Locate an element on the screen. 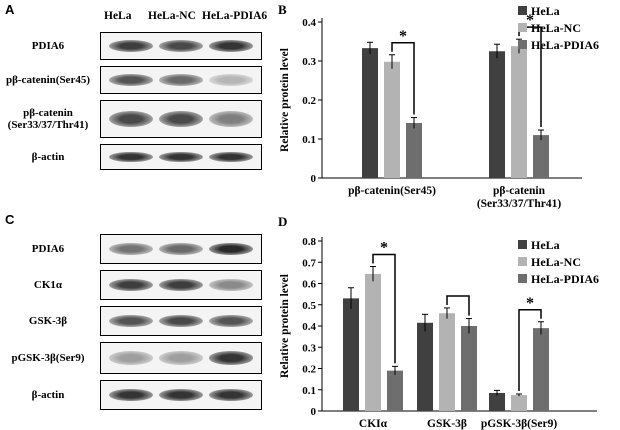 The height and width of the screenshot is (430, 620). blot-header-hela-nc: HeLa-NC is located at coordinates (172, 16).